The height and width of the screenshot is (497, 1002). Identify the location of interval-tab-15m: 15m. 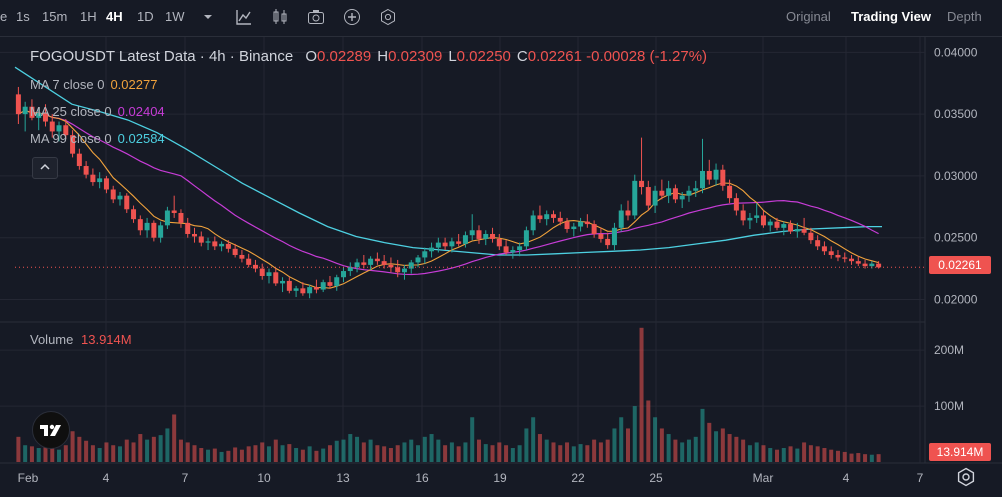
(55, 16).